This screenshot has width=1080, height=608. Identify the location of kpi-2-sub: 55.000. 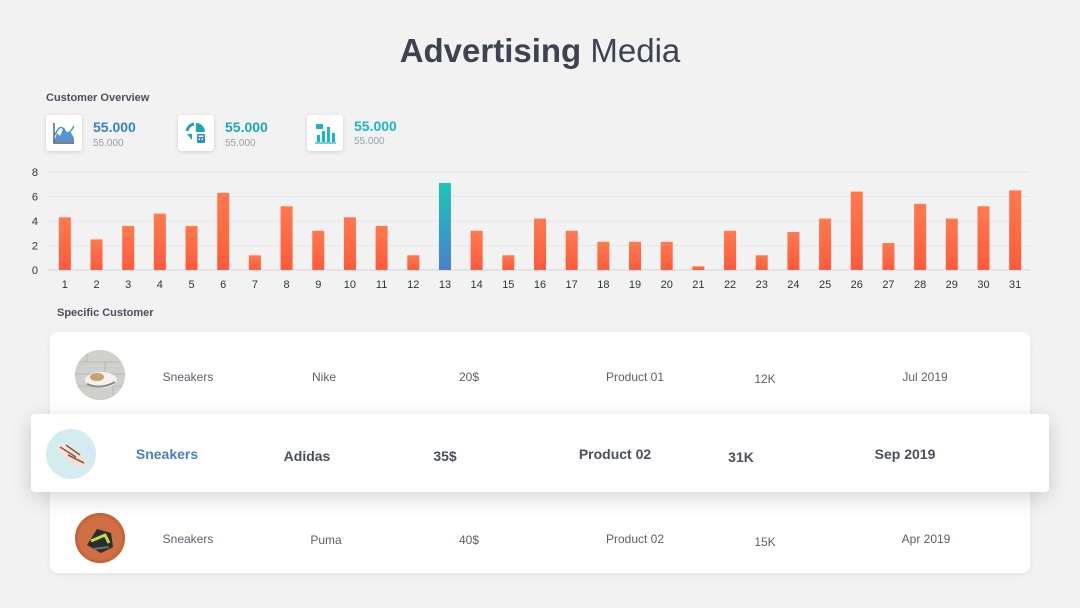
(240, 143).